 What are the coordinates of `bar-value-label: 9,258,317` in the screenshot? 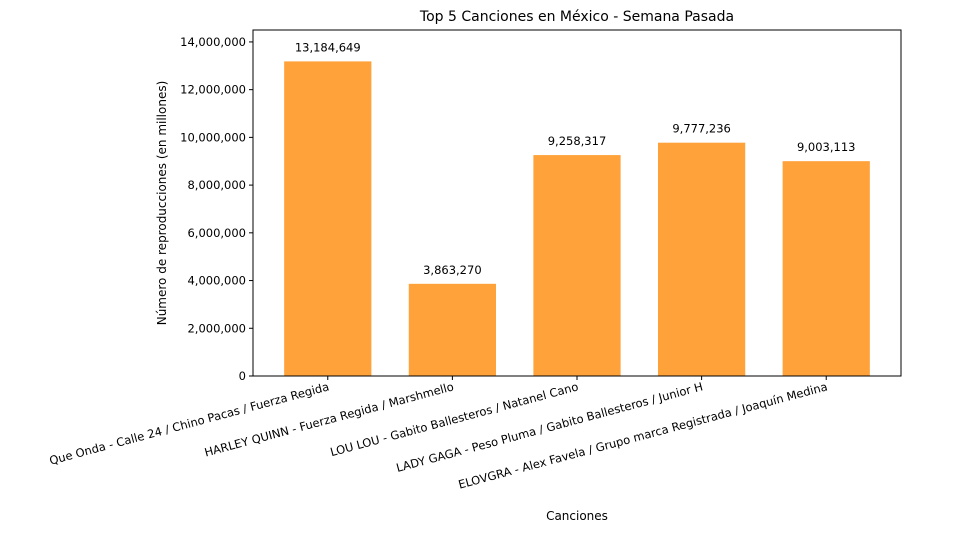 It's located at (577, 141).